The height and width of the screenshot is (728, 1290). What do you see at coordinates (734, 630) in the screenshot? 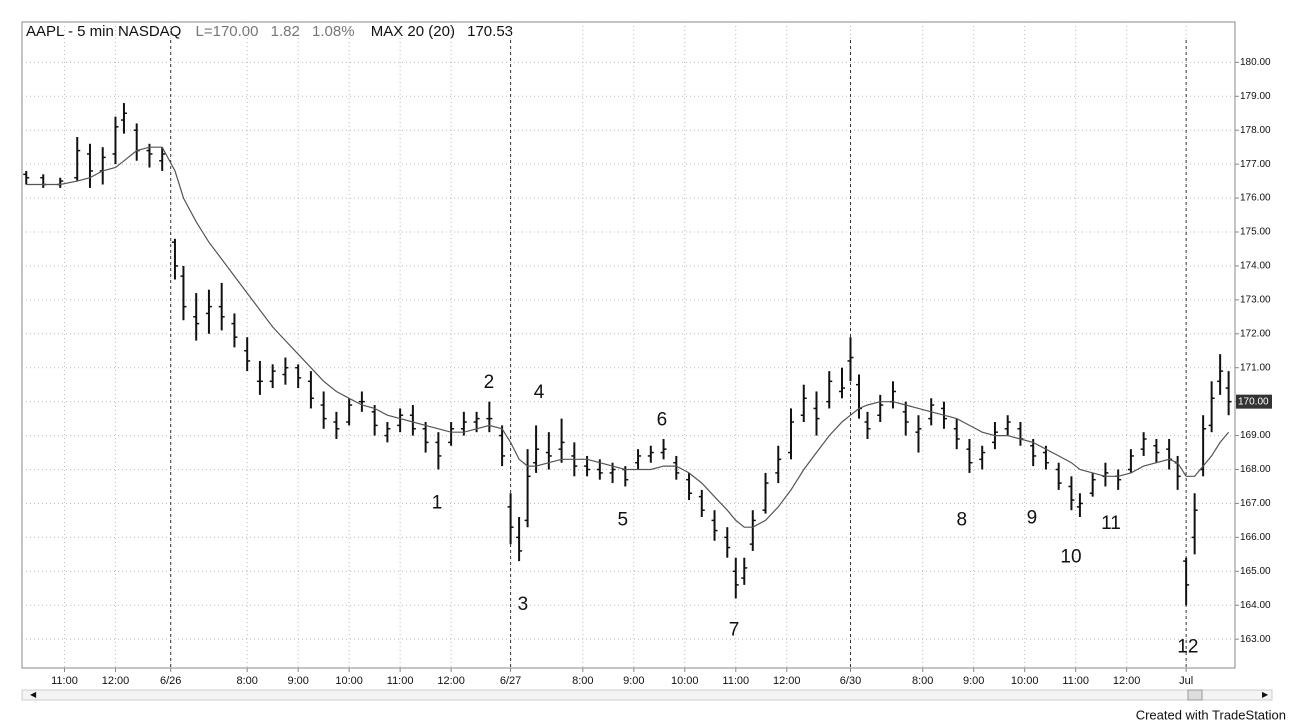
I see `annotation: 7` at bounding box center [734, 630].